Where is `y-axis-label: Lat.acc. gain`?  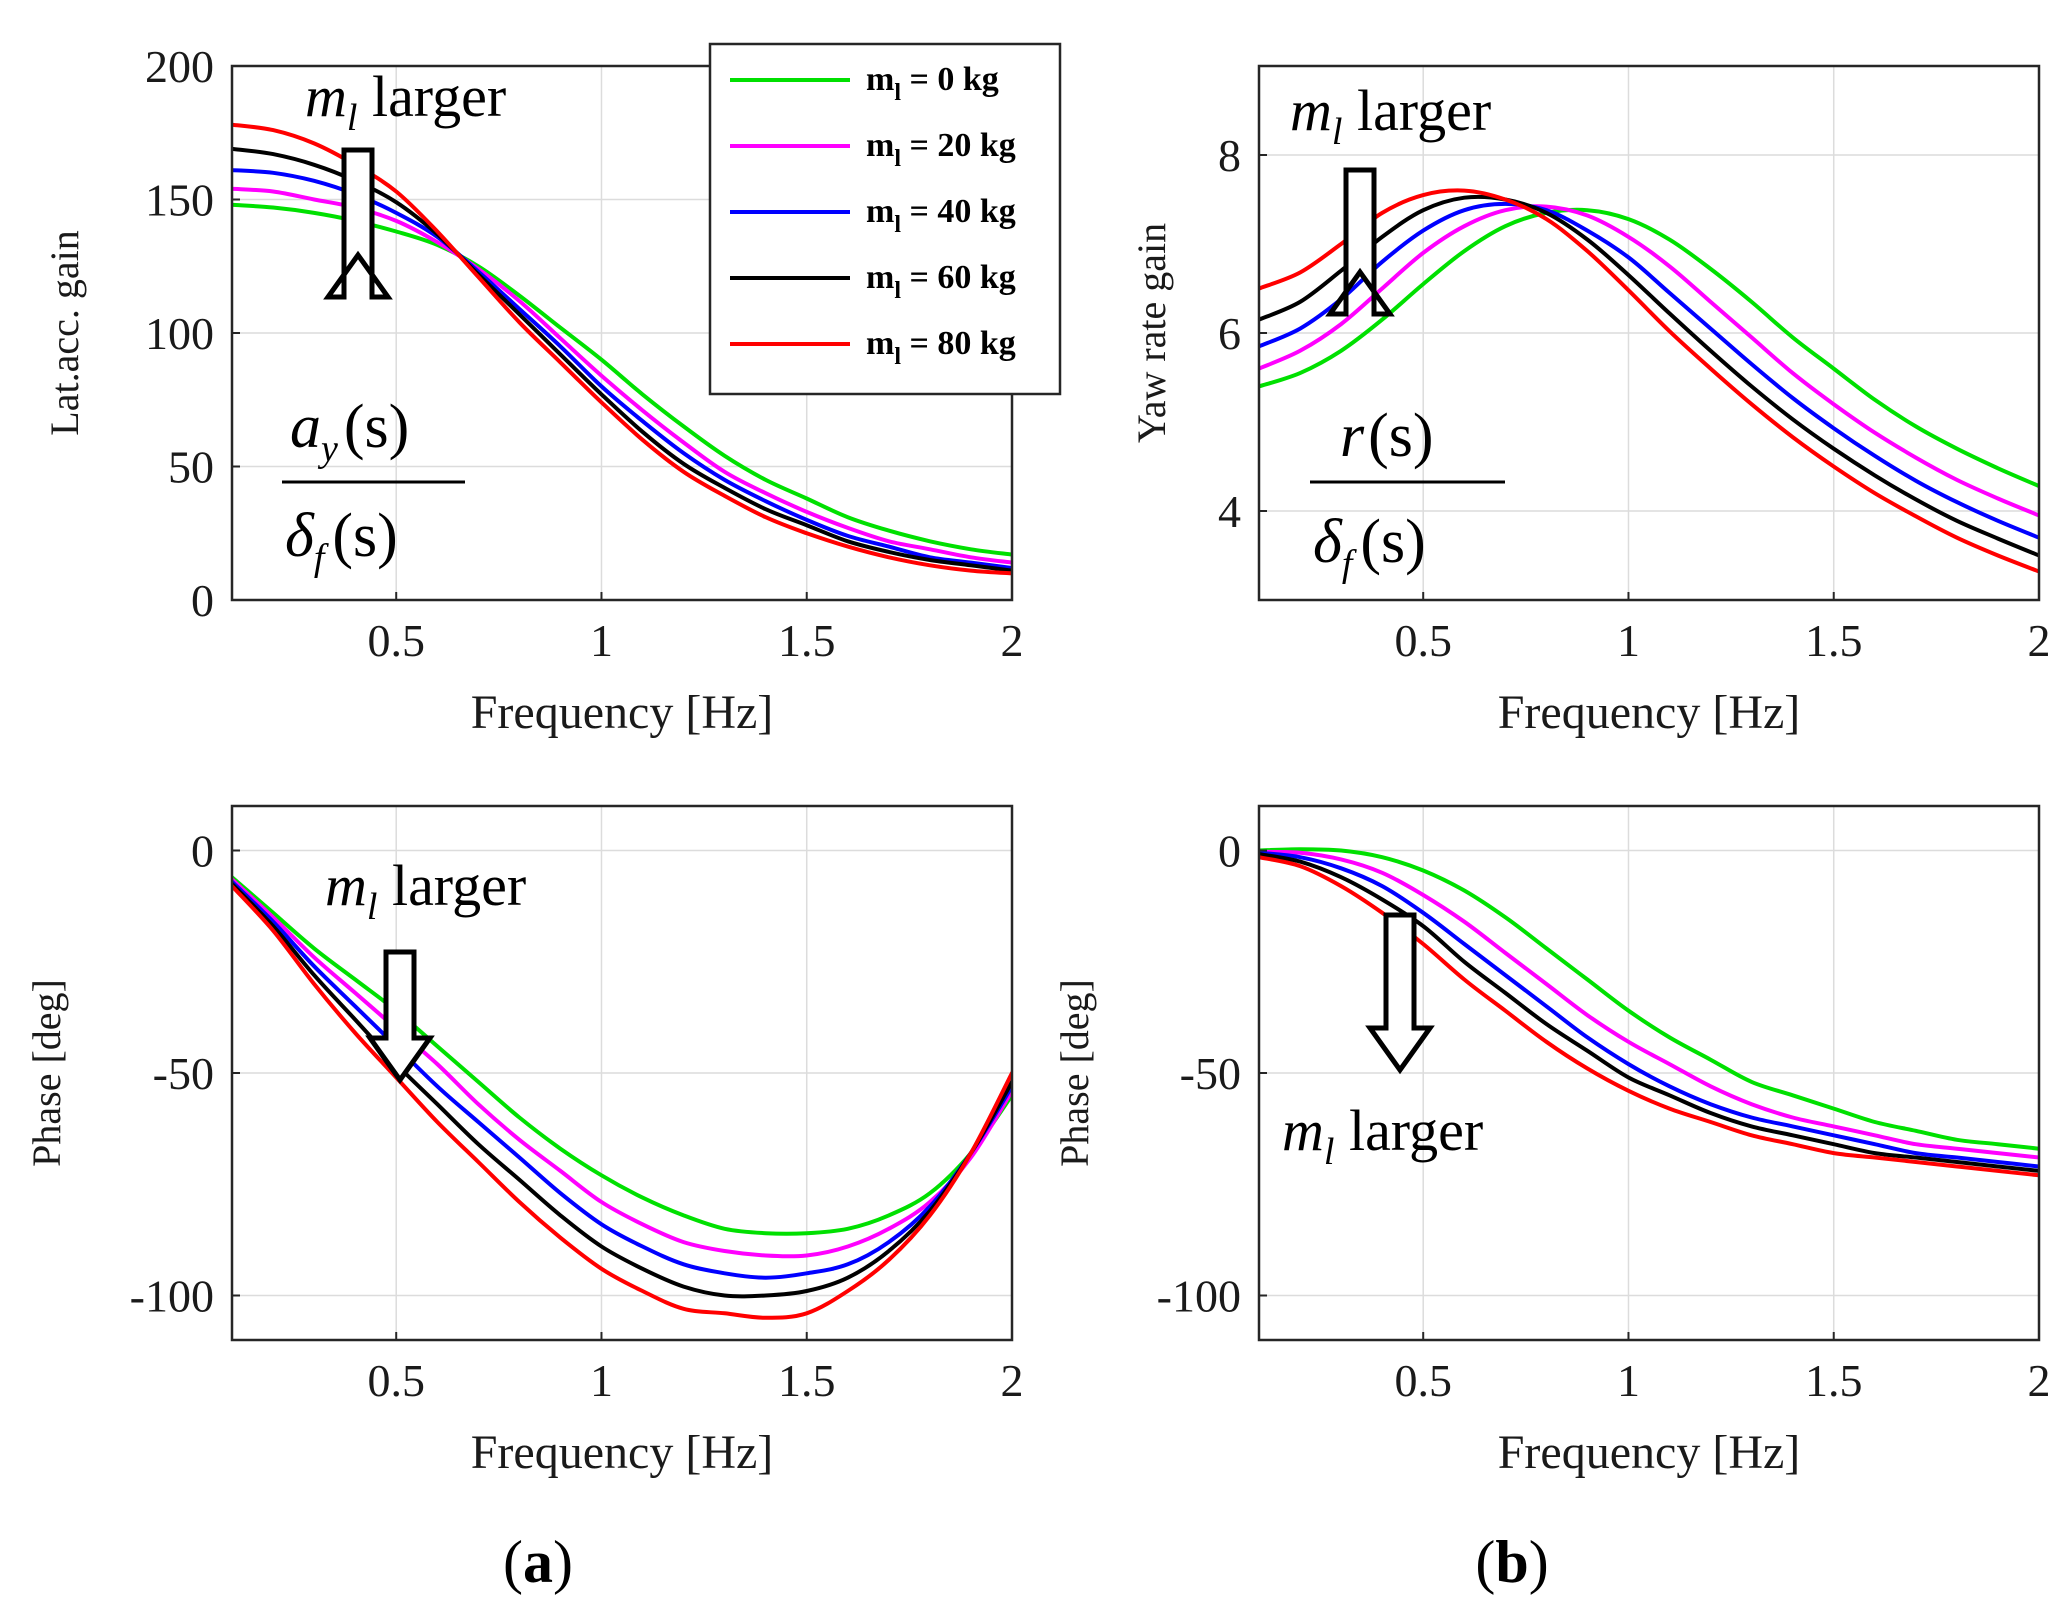
y-axis-label: Lat.acc. gain is located at coordinates (64, 332).